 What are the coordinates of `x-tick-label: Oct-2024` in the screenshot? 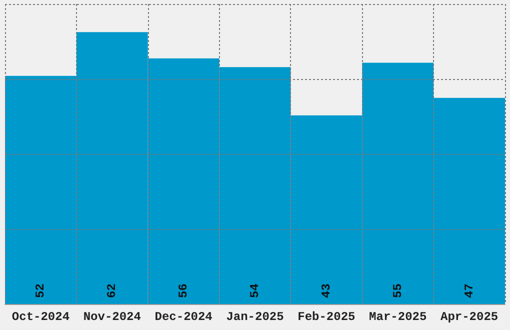 It's located at (41, 317).